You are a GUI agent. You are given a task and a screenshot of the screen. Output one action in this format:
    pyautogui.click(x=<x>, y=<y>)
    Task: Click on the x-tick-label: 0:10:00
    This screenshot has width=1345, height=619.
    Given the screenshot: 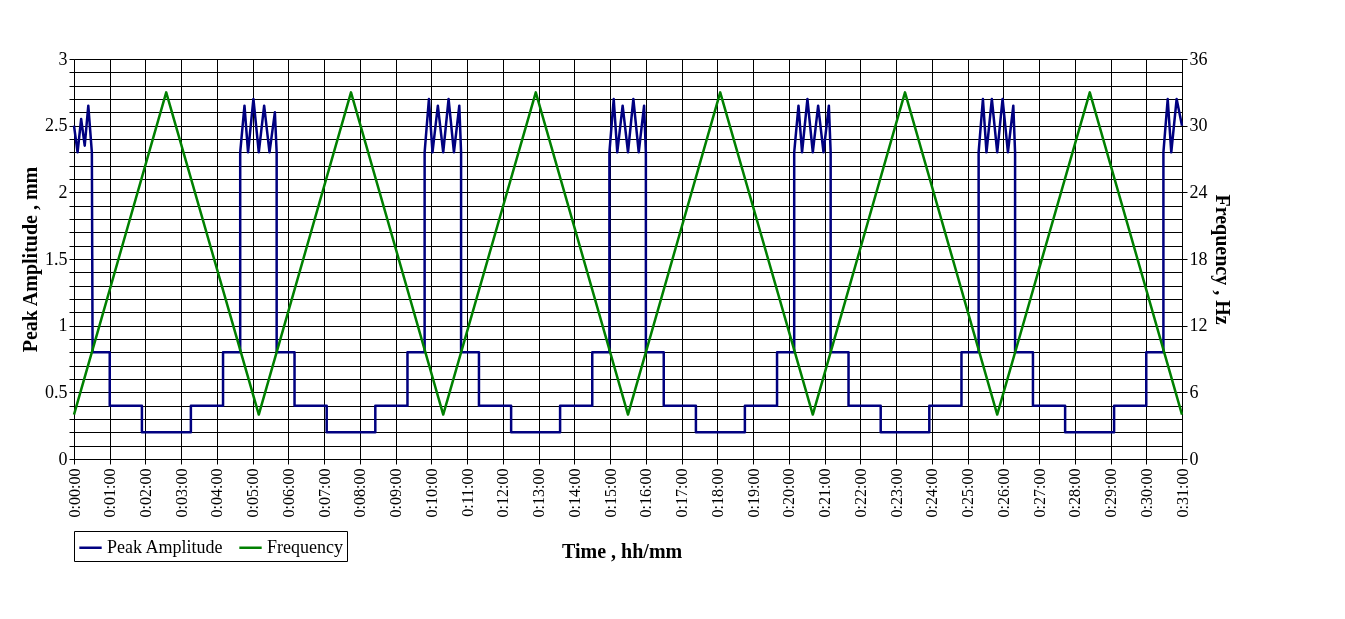 What is the action you would take?
    pyautogui.click(x=431, y=493)
    